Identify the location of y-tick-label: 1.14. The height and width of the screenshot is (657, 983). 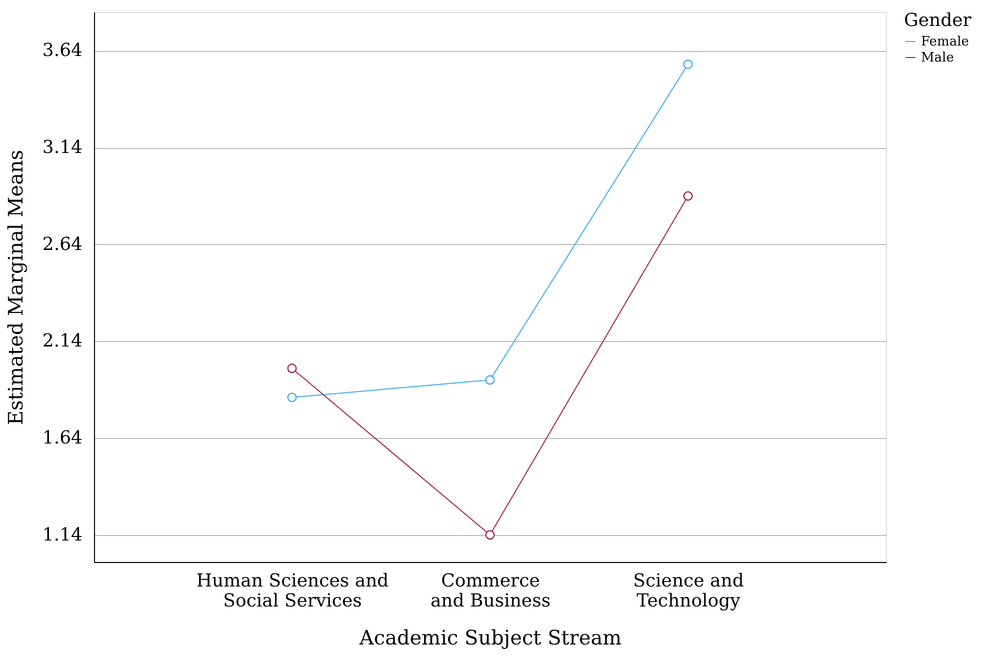
(62, 535).